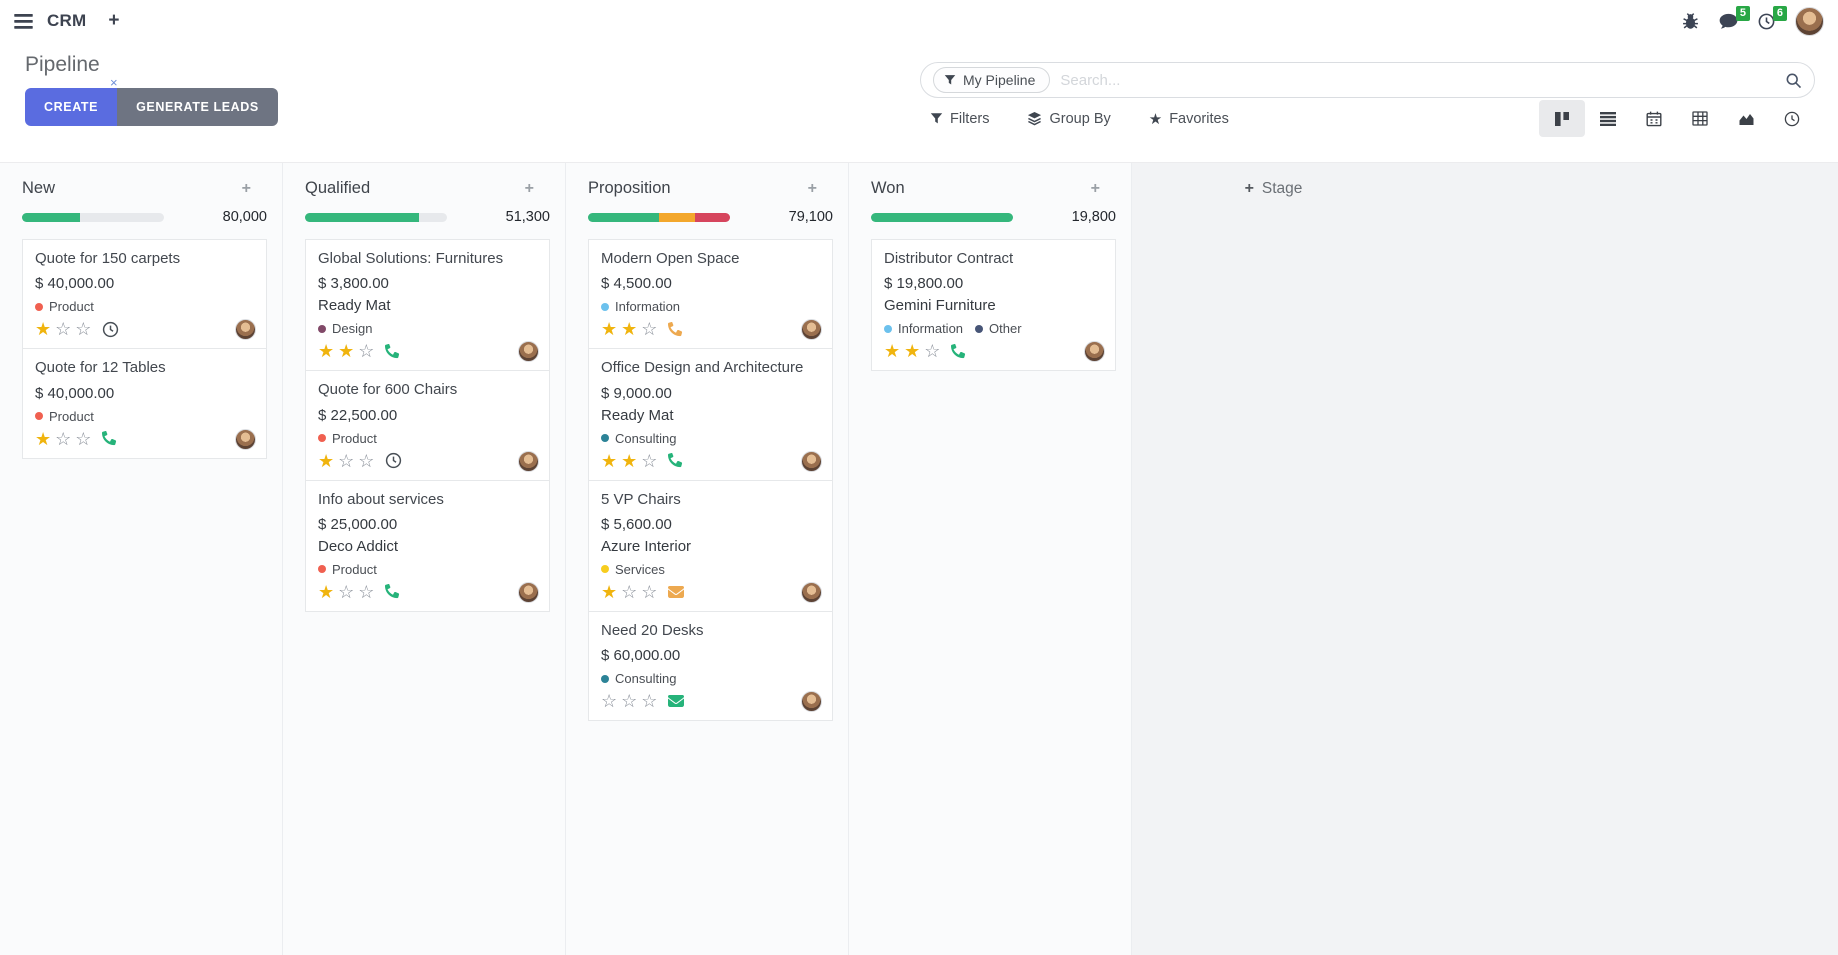 The width and height of the screenshot is (1838, 955). What do you see at coordinates (1562, 118) in the screenshot?
I see `kanban-view-button` at bounding box center [1562, 118].